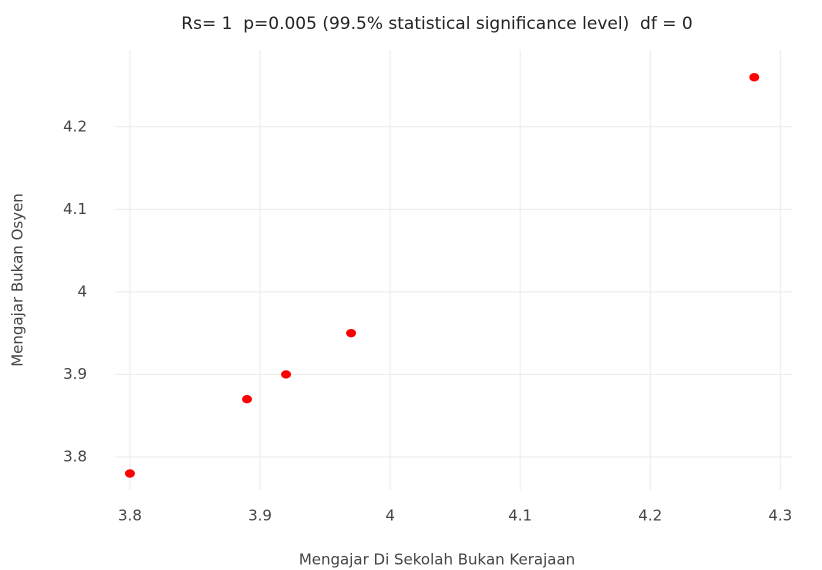  Describe the element at coordinates (130, 516) in the screenshot. I see `x-tick-label: 3.8` at that location.